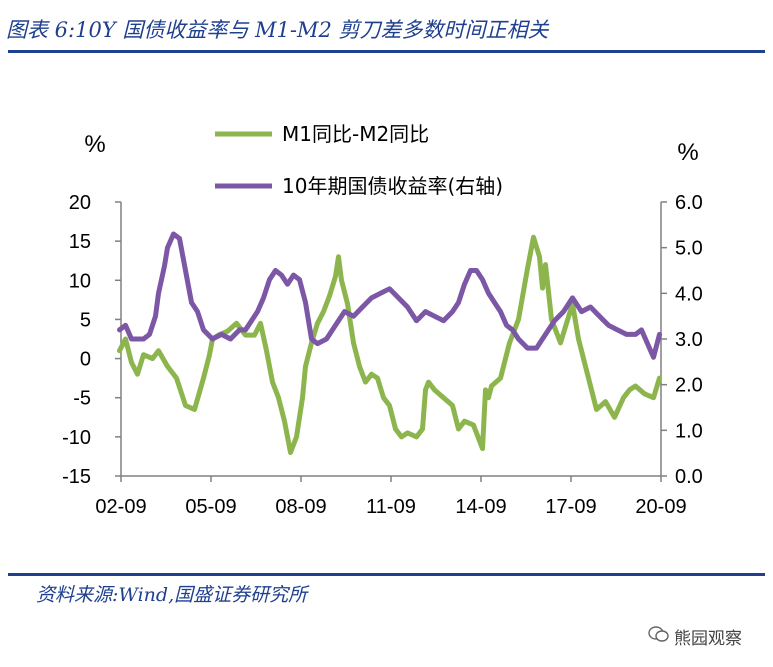 The height and width of the screenshot is (667, 773). What do you see at coordinates (689, 294) in the screenshot?
I see `y-right-tick-label: 4.0` at bounding box center [689, 294].